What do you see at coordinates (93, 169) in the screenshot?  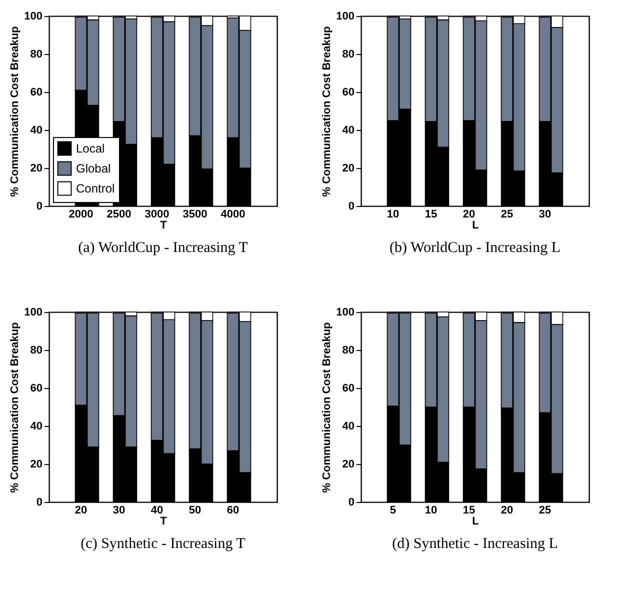 I see `legend-label: Global` at bounding box center [93, 169].